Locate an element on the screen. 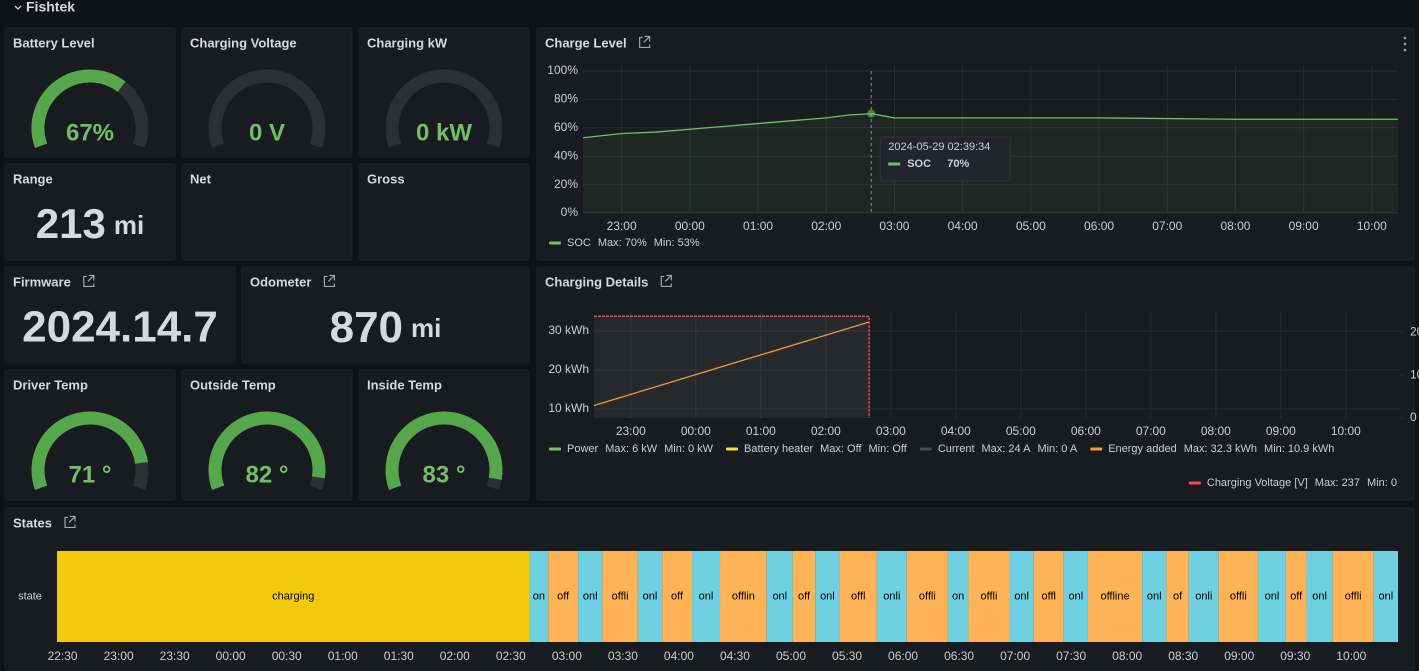 The image size is (1419, 671). x-tick-label: 01:00 is located at coordinates (343, 656).